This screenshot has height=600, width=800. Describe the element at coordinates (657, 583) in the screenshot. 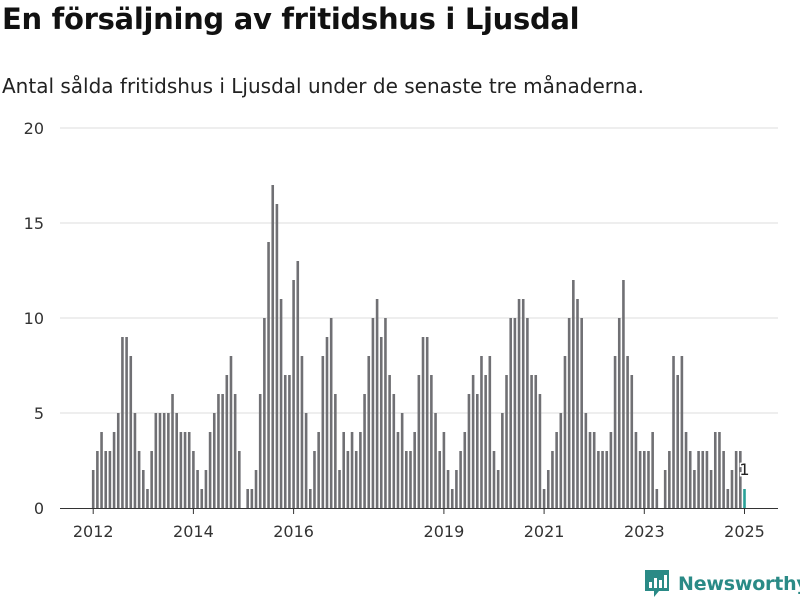

I see `newsworthy-logo-icon` at that location.